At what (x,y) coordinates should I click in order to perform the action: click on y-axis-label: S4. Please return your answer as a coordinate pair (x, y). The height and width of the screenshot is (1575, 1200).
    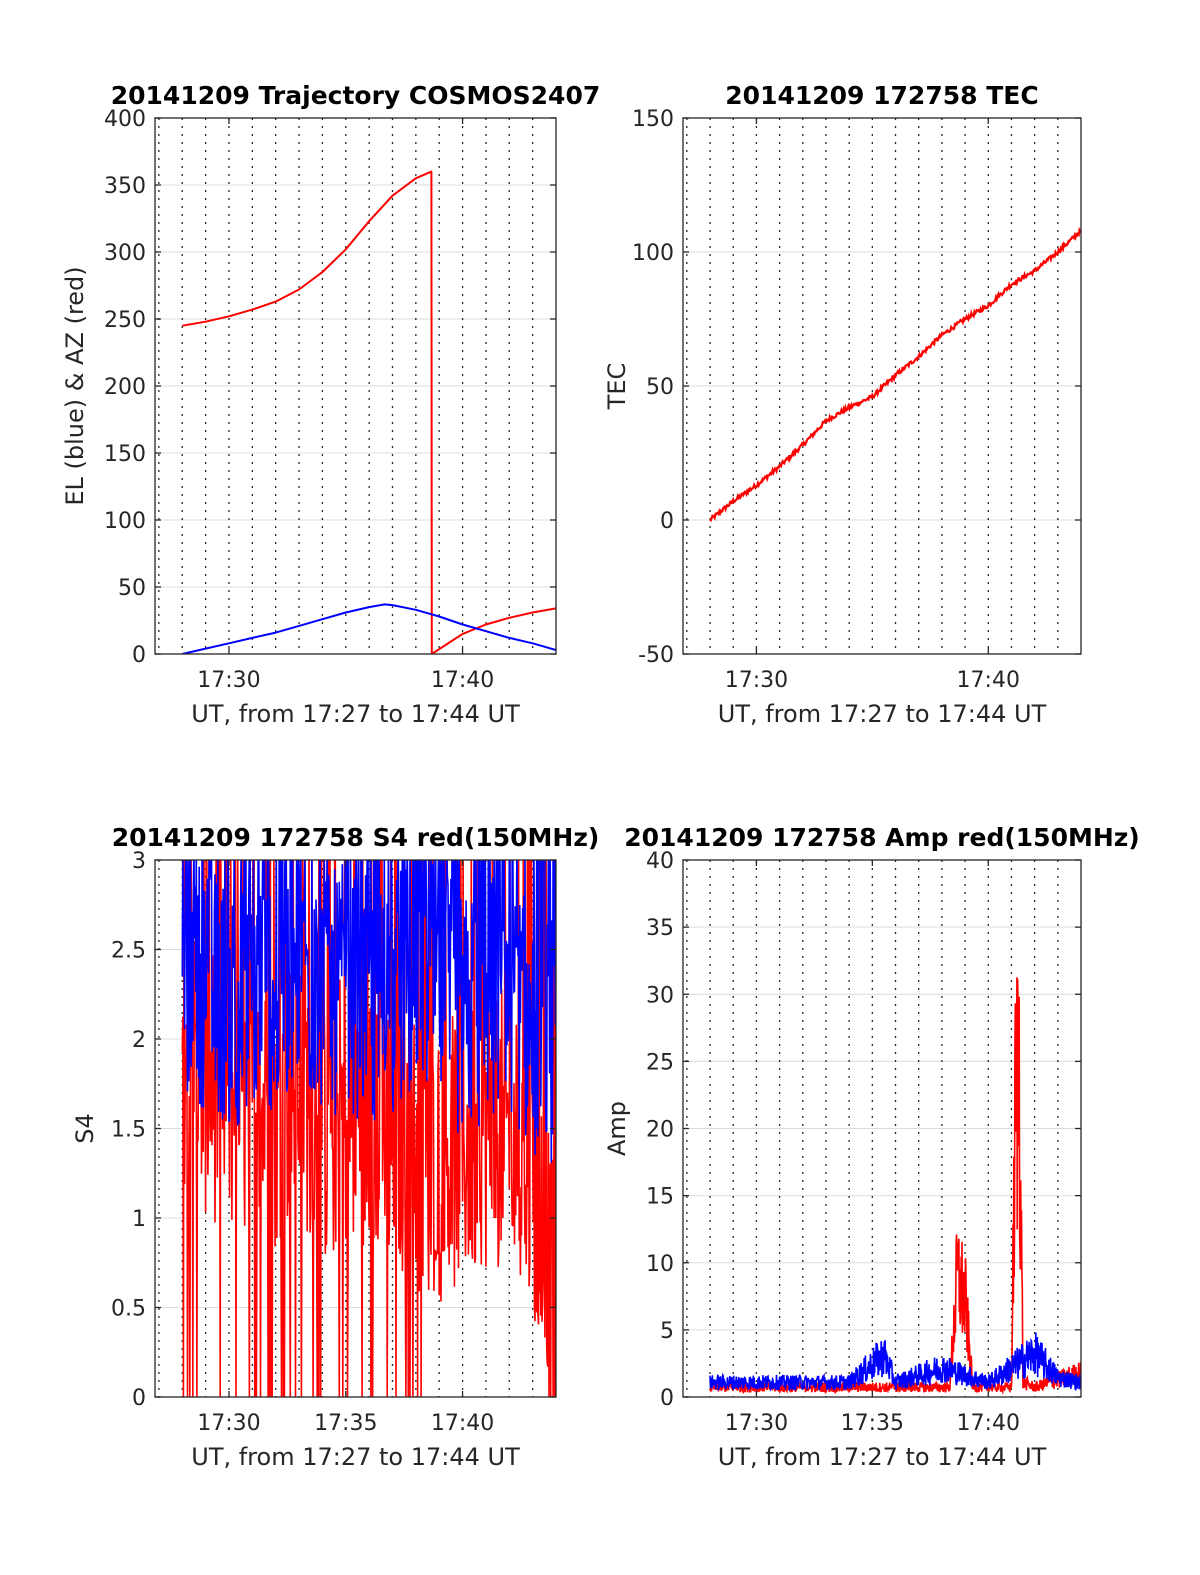
    Looking at the image, I should click on (85, 1128).